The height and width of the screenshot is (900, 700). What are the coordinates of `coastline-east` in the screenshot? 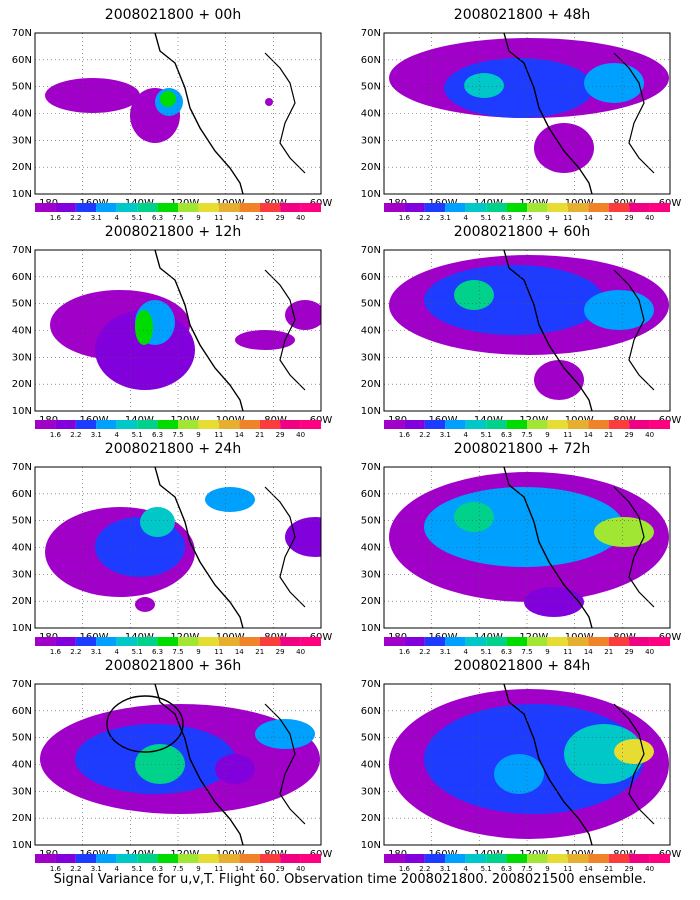 It's located at (634, 547).